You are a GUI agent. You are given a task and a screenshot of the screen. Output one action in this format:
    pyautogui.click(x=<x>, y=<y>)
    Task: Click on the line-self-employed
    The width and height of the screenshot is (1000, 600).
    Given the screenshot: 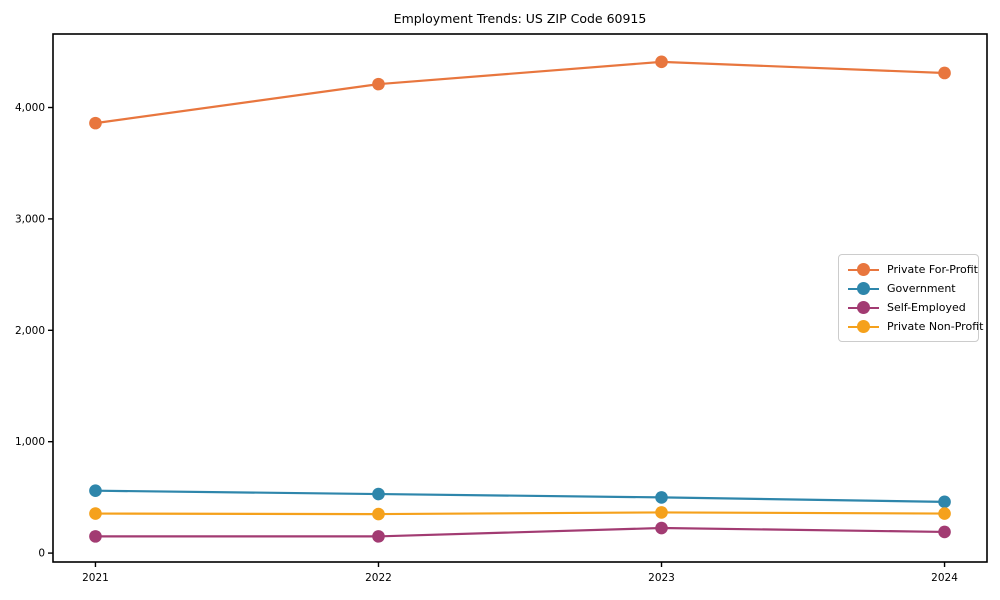 What is the action you would take?
    pyautogui.click(x=520, y=532)
    